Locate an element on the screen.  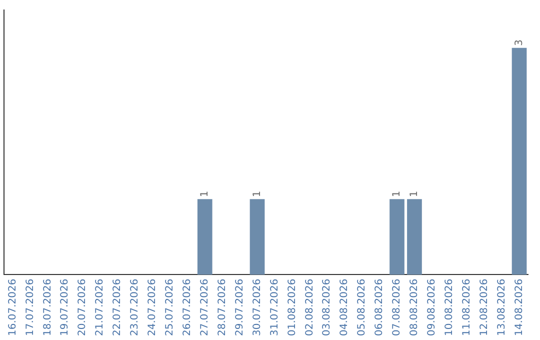
x-tick-label: 14.08.2026 is located at coordinates (519, 307).